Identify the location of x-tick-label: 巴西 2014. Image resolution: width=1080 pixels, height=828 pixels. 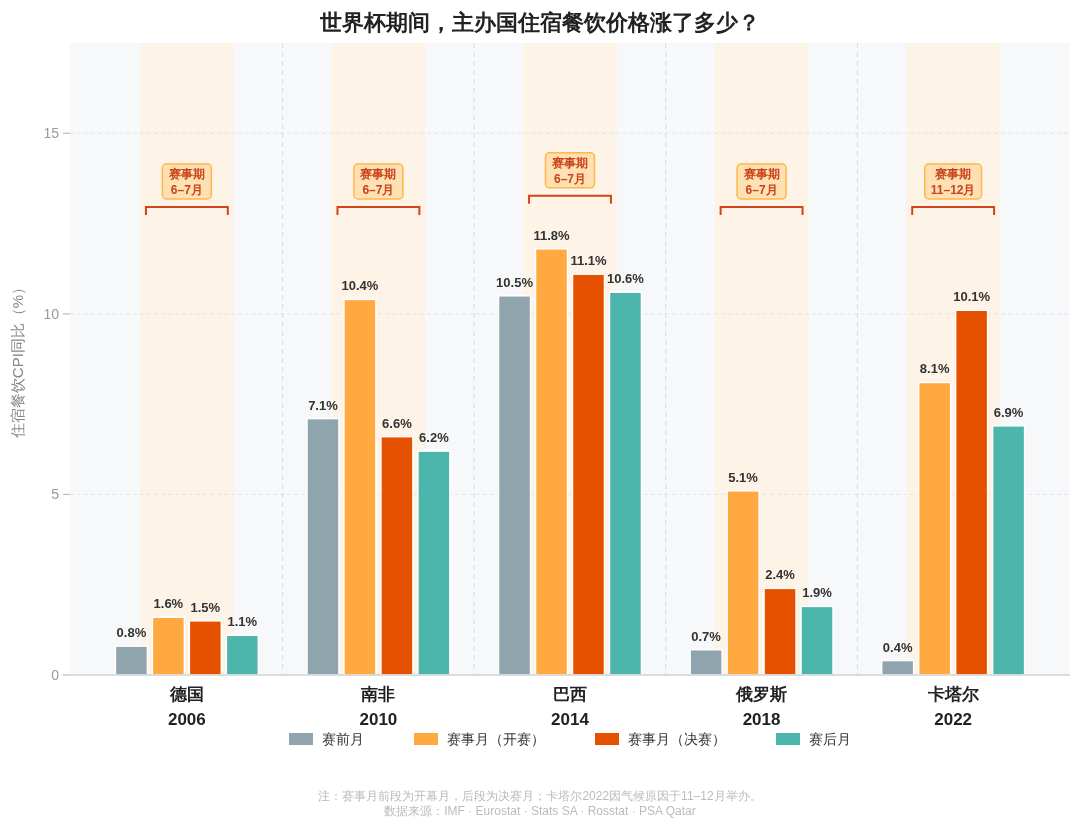
(570, 707).